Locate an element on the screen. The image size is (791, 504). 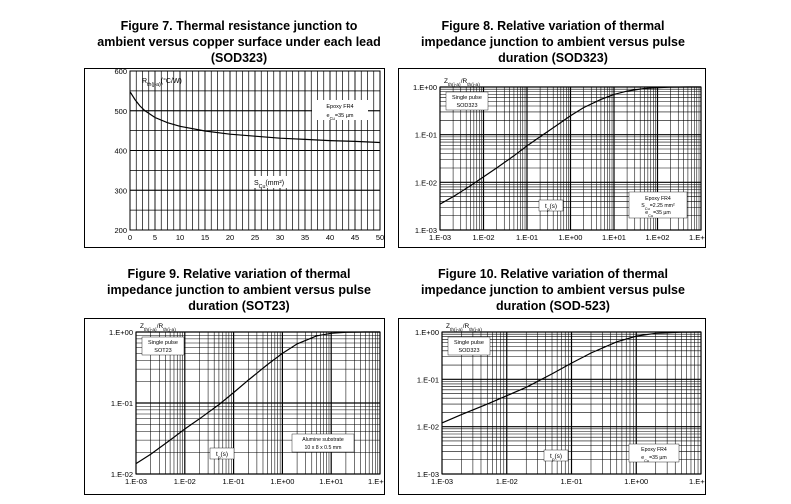
y-tick-label: 200 is located at coordinates (120, 230).